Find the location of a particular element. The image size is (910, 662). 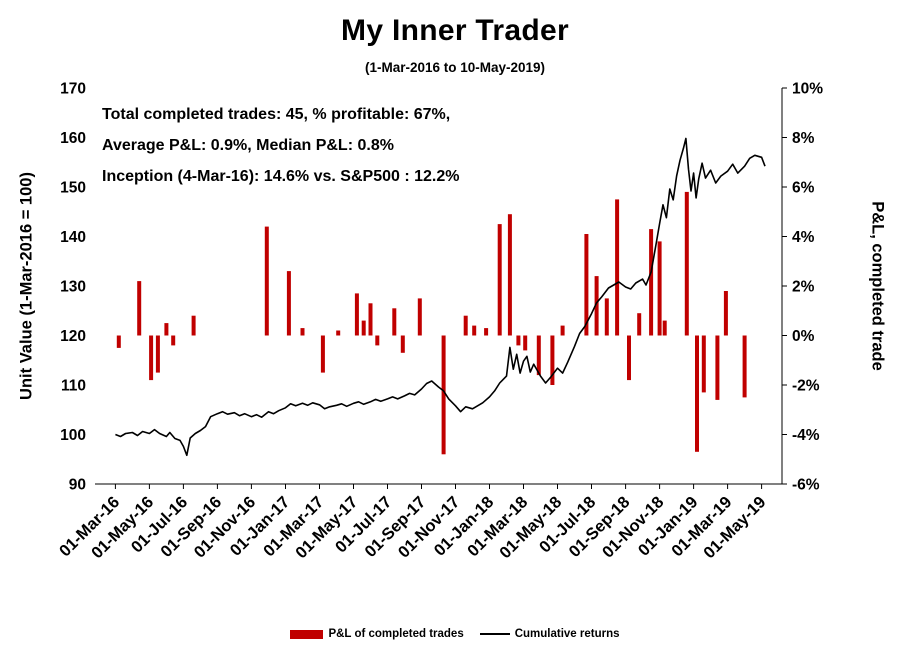

right-tick-label: -6% is located at coordinates (806, 485).